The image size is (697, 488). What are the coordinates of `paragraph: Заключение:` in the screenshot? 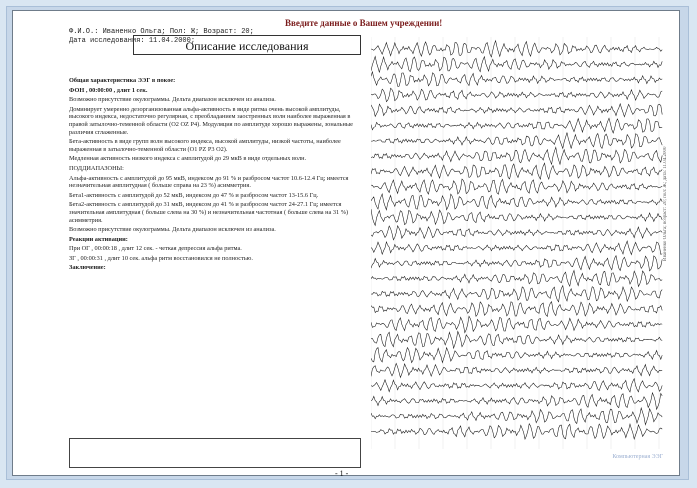 It's located at (87, 268).